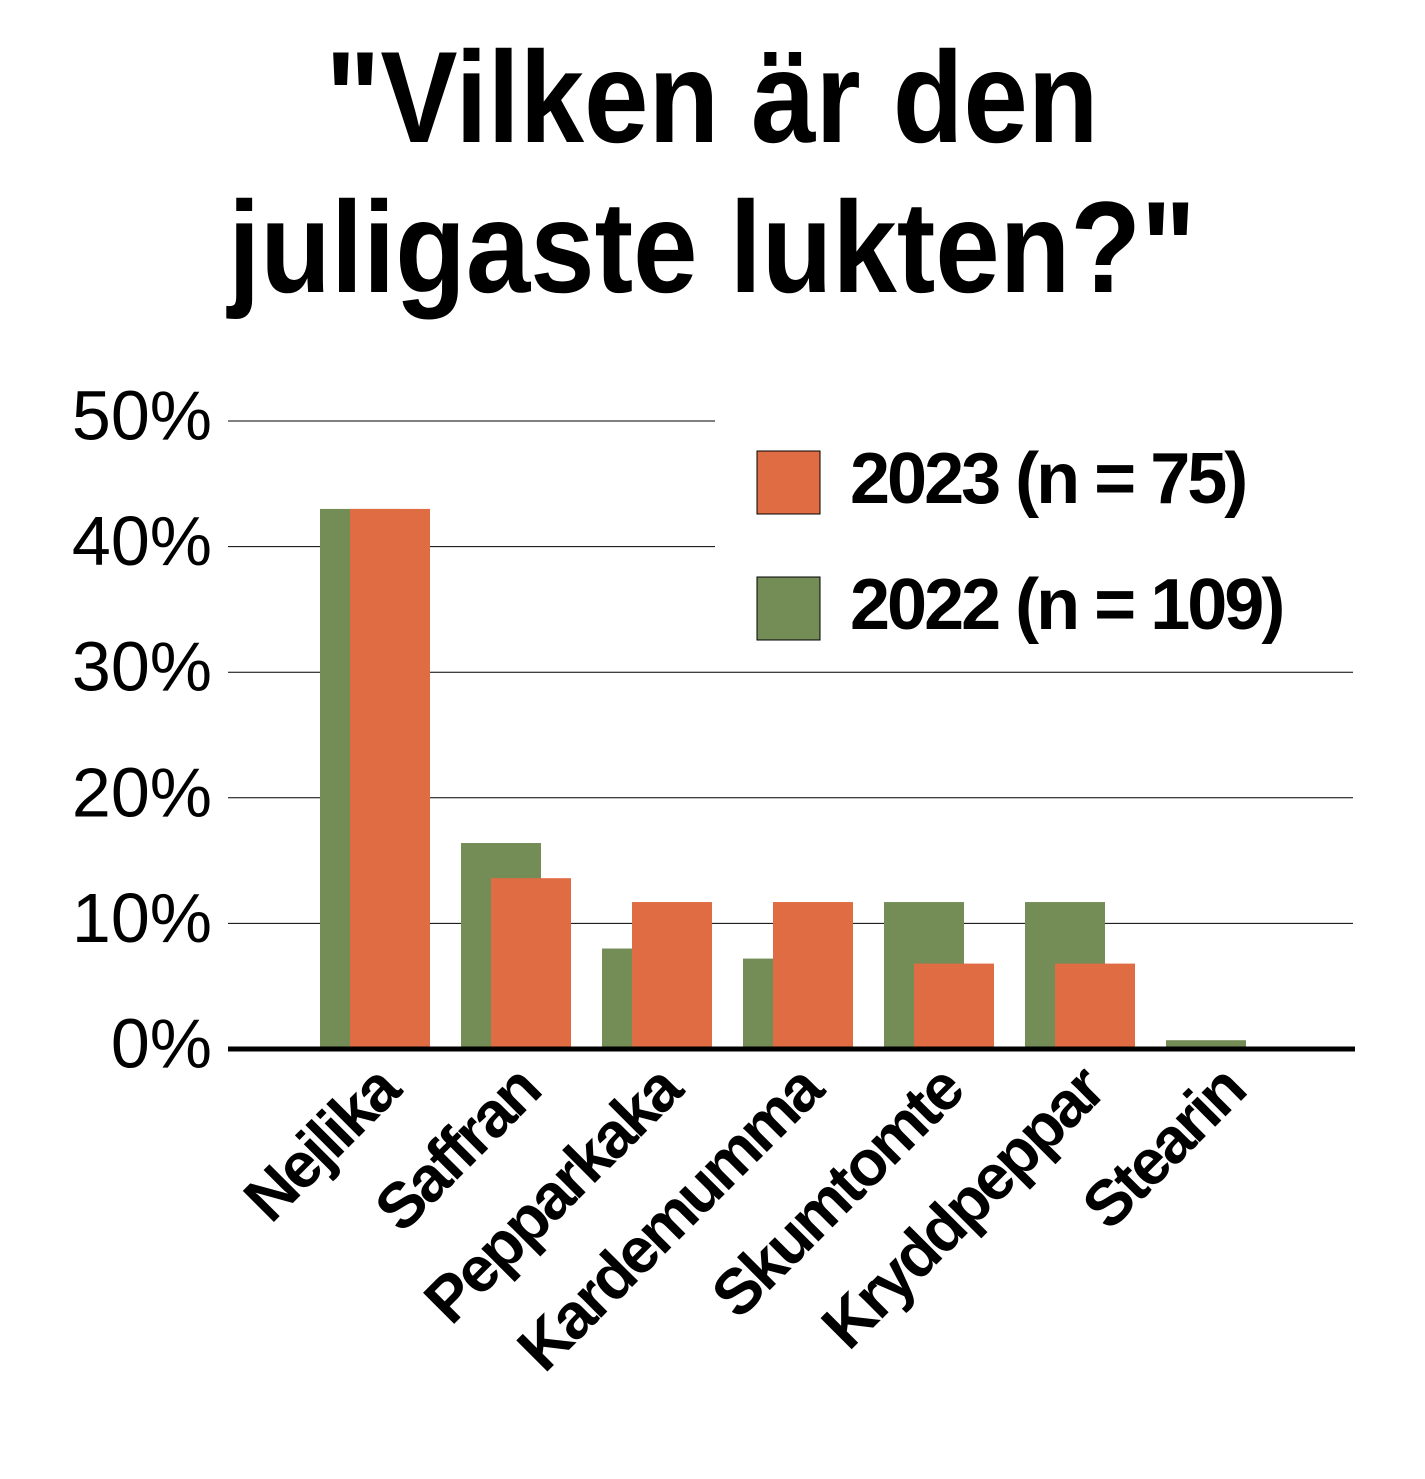 The width and height of the screenshot is (1425, 1479). Describe the element at coordinates (1047, 479) in the screenshot. I see `legend-label: 2023 (n = 75)` at that location.